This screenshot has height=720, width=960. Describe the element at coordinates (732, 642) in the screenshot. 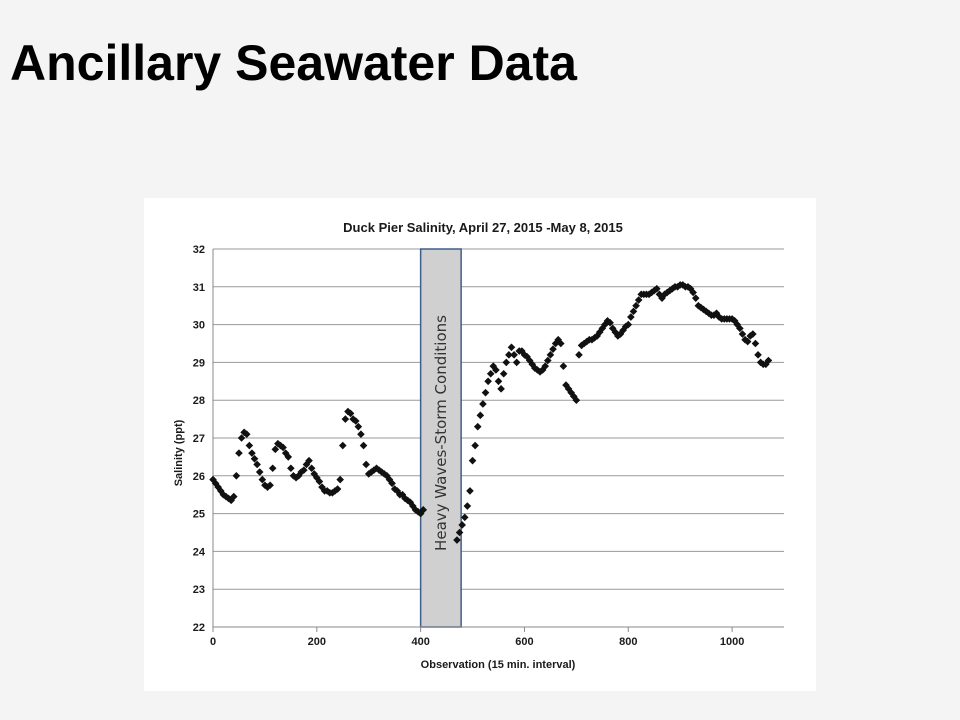

I see `x-tick-label: 1000` at that location.